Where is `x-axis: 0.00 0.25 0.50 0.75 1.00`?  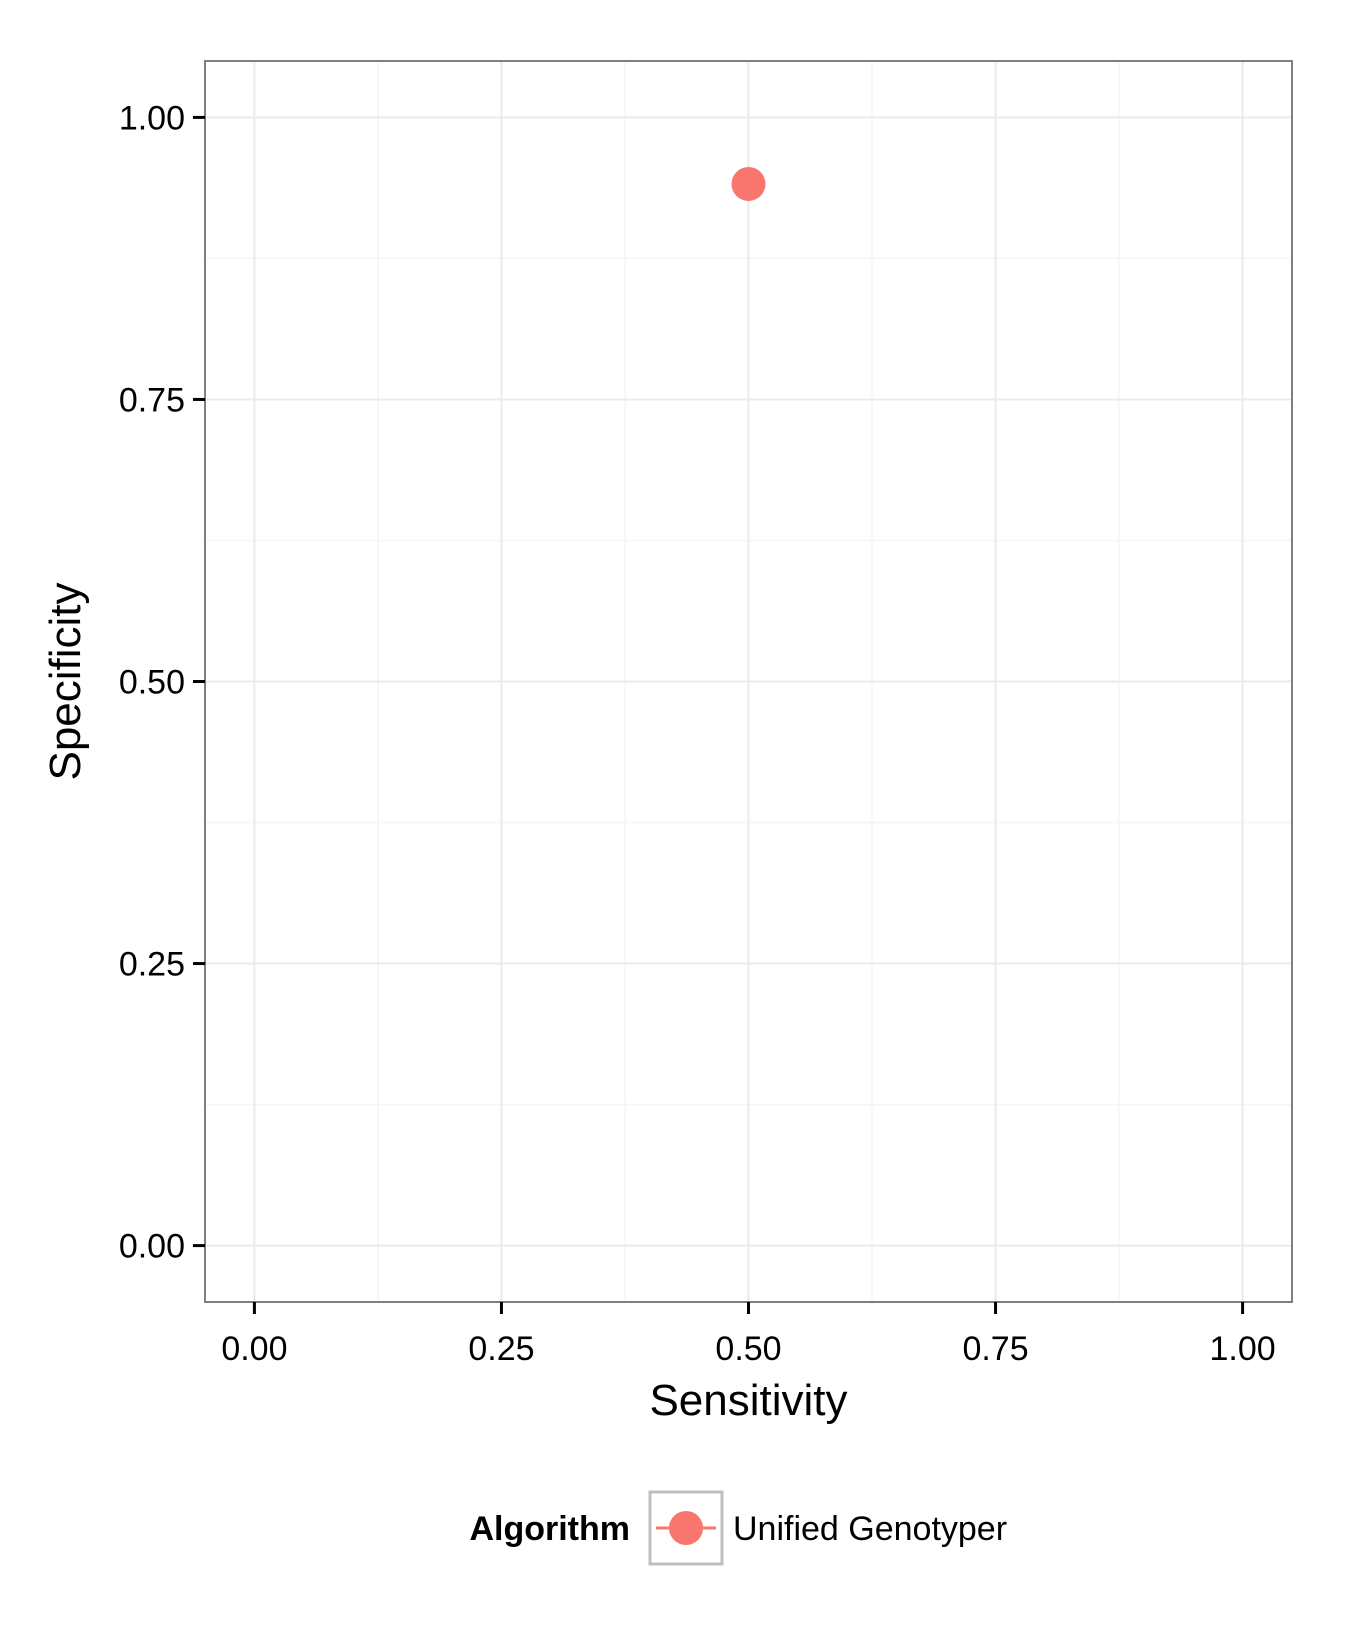 x-axis: 0.00 0.25 0.50 0.75 1.00 is located at coordinates (748, 1335).